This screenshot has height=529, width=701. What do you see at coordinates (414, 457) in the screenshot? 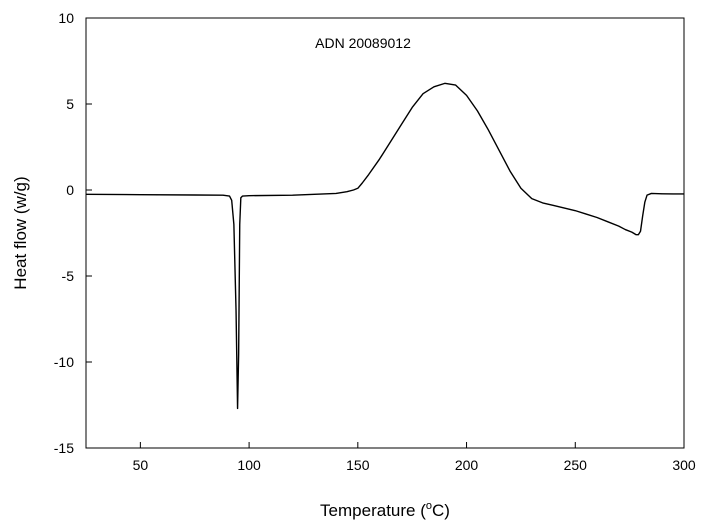
I see `x-axis-ticks: 50 100 150 200 250 300` at bounding box center [414, 457].